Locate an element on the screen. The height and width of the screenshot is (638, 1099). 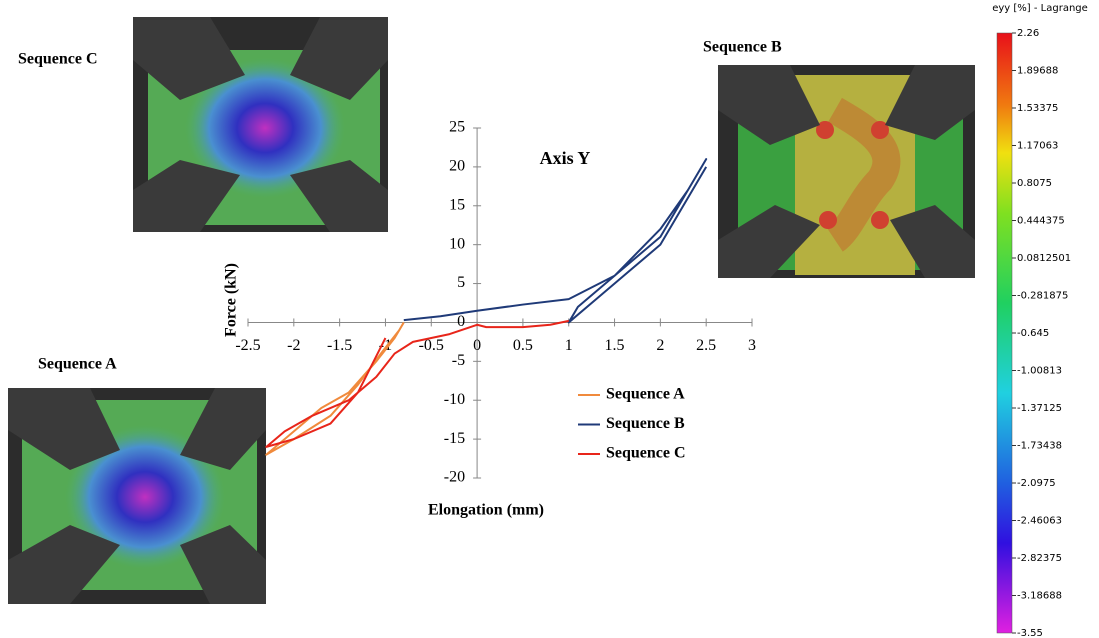
x-tick-label: 3 is located at coordinates (752, 345).